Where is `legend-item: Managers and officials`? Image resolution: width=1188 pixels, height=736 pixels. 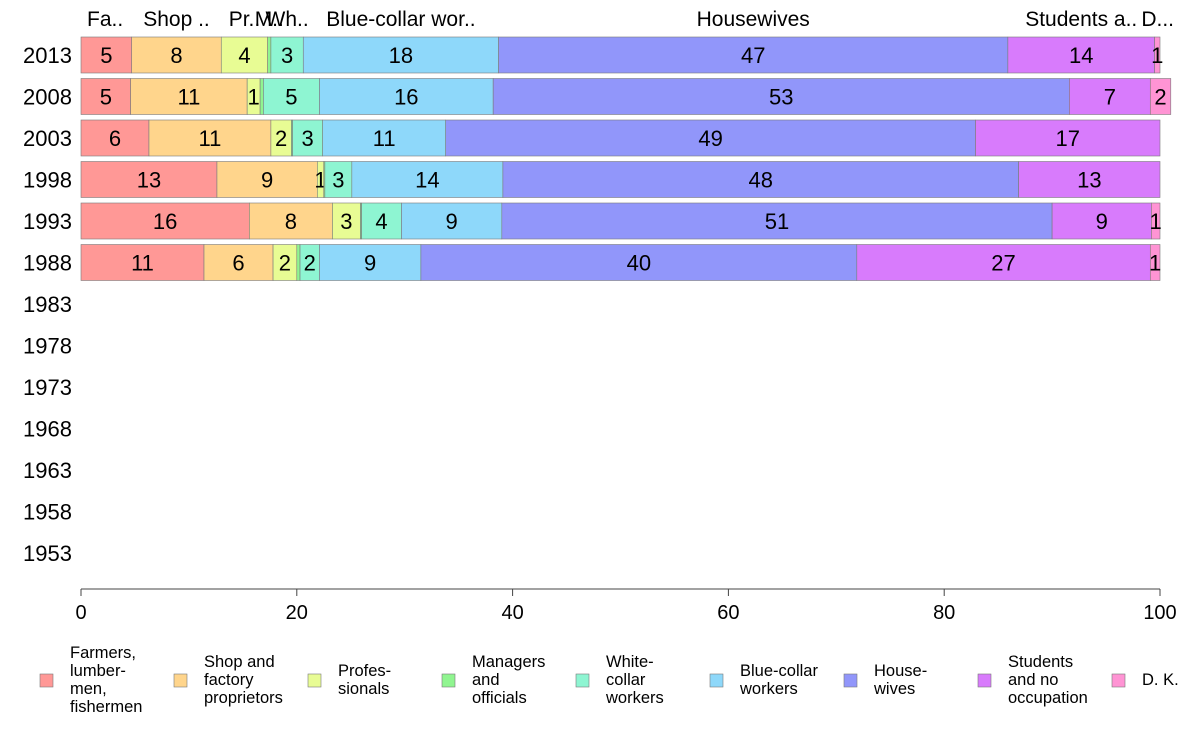 legend-item: Managers and officials is located at coordinates (493, 680).